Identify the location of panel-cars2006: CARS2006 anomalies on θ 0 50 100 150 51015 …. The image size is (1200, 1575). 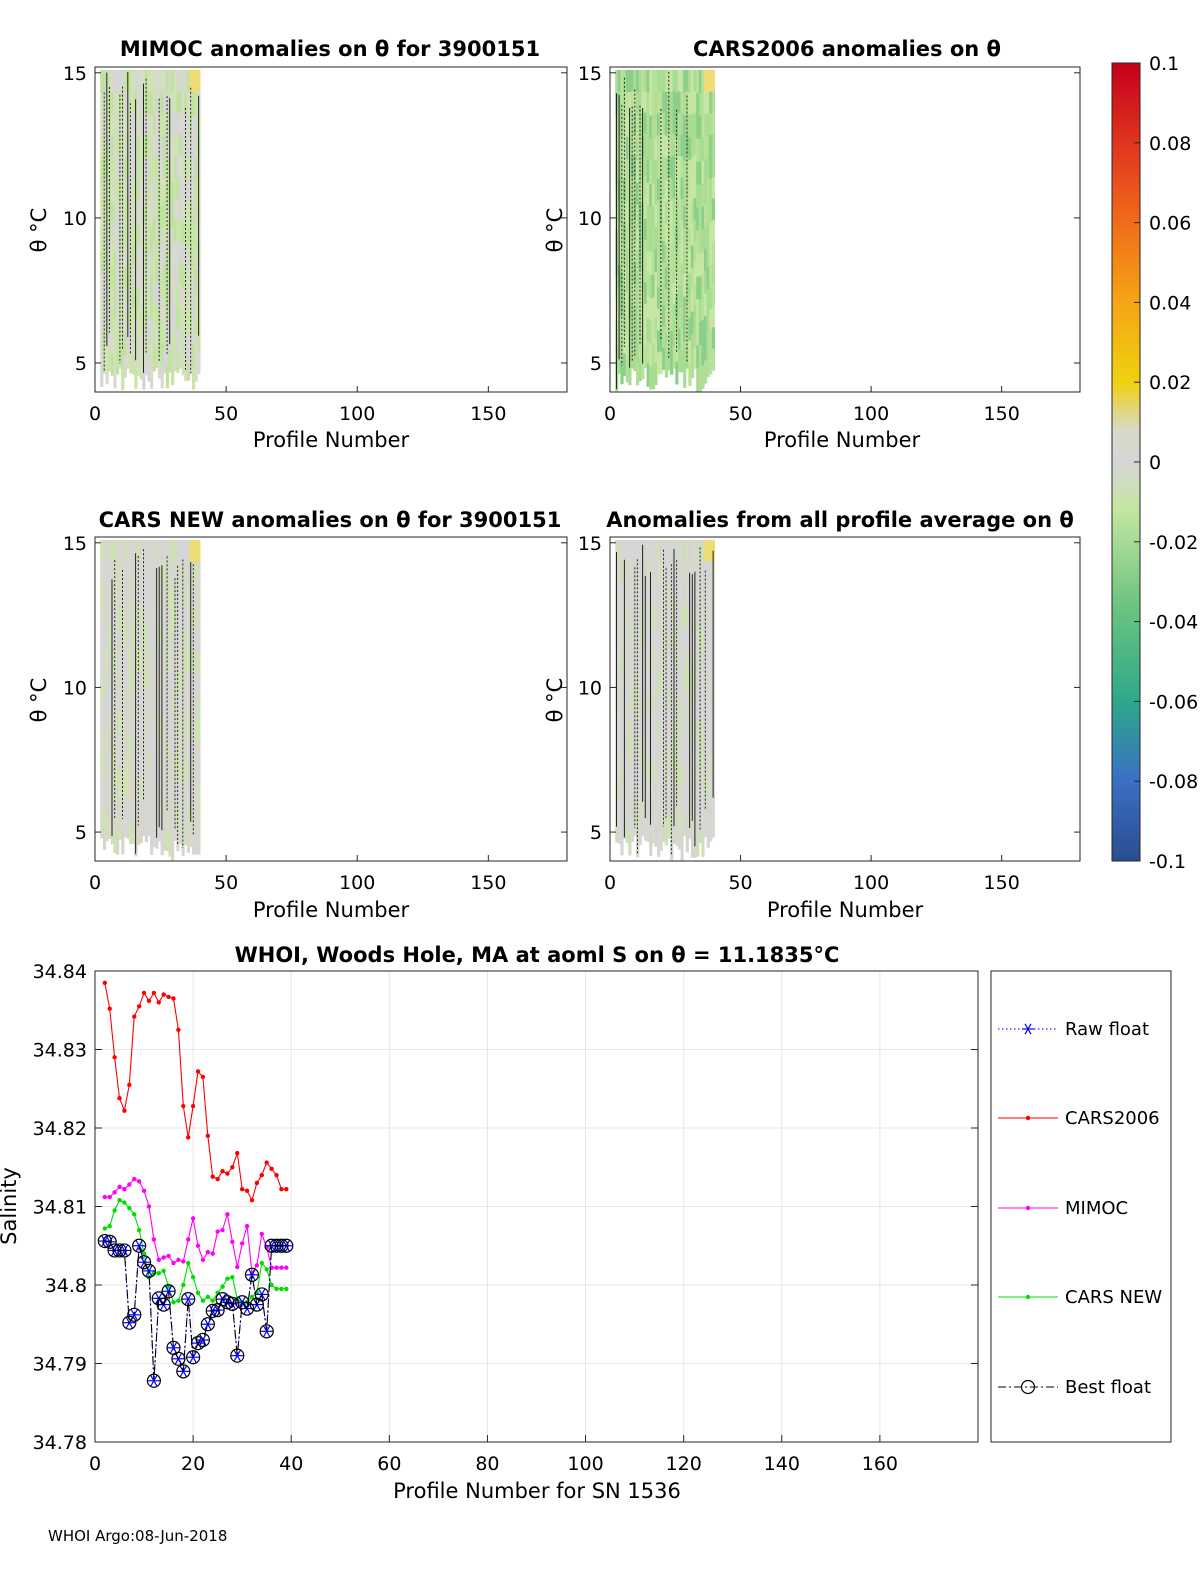
(812, 244).